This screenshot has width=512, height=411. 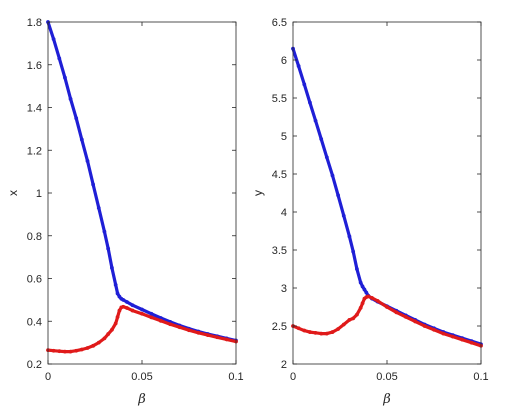 What do you see at coordinates (279, 327) in the screenshot?
I see `right-y-tick-label: 2.5` at bounding box center [279, 327].